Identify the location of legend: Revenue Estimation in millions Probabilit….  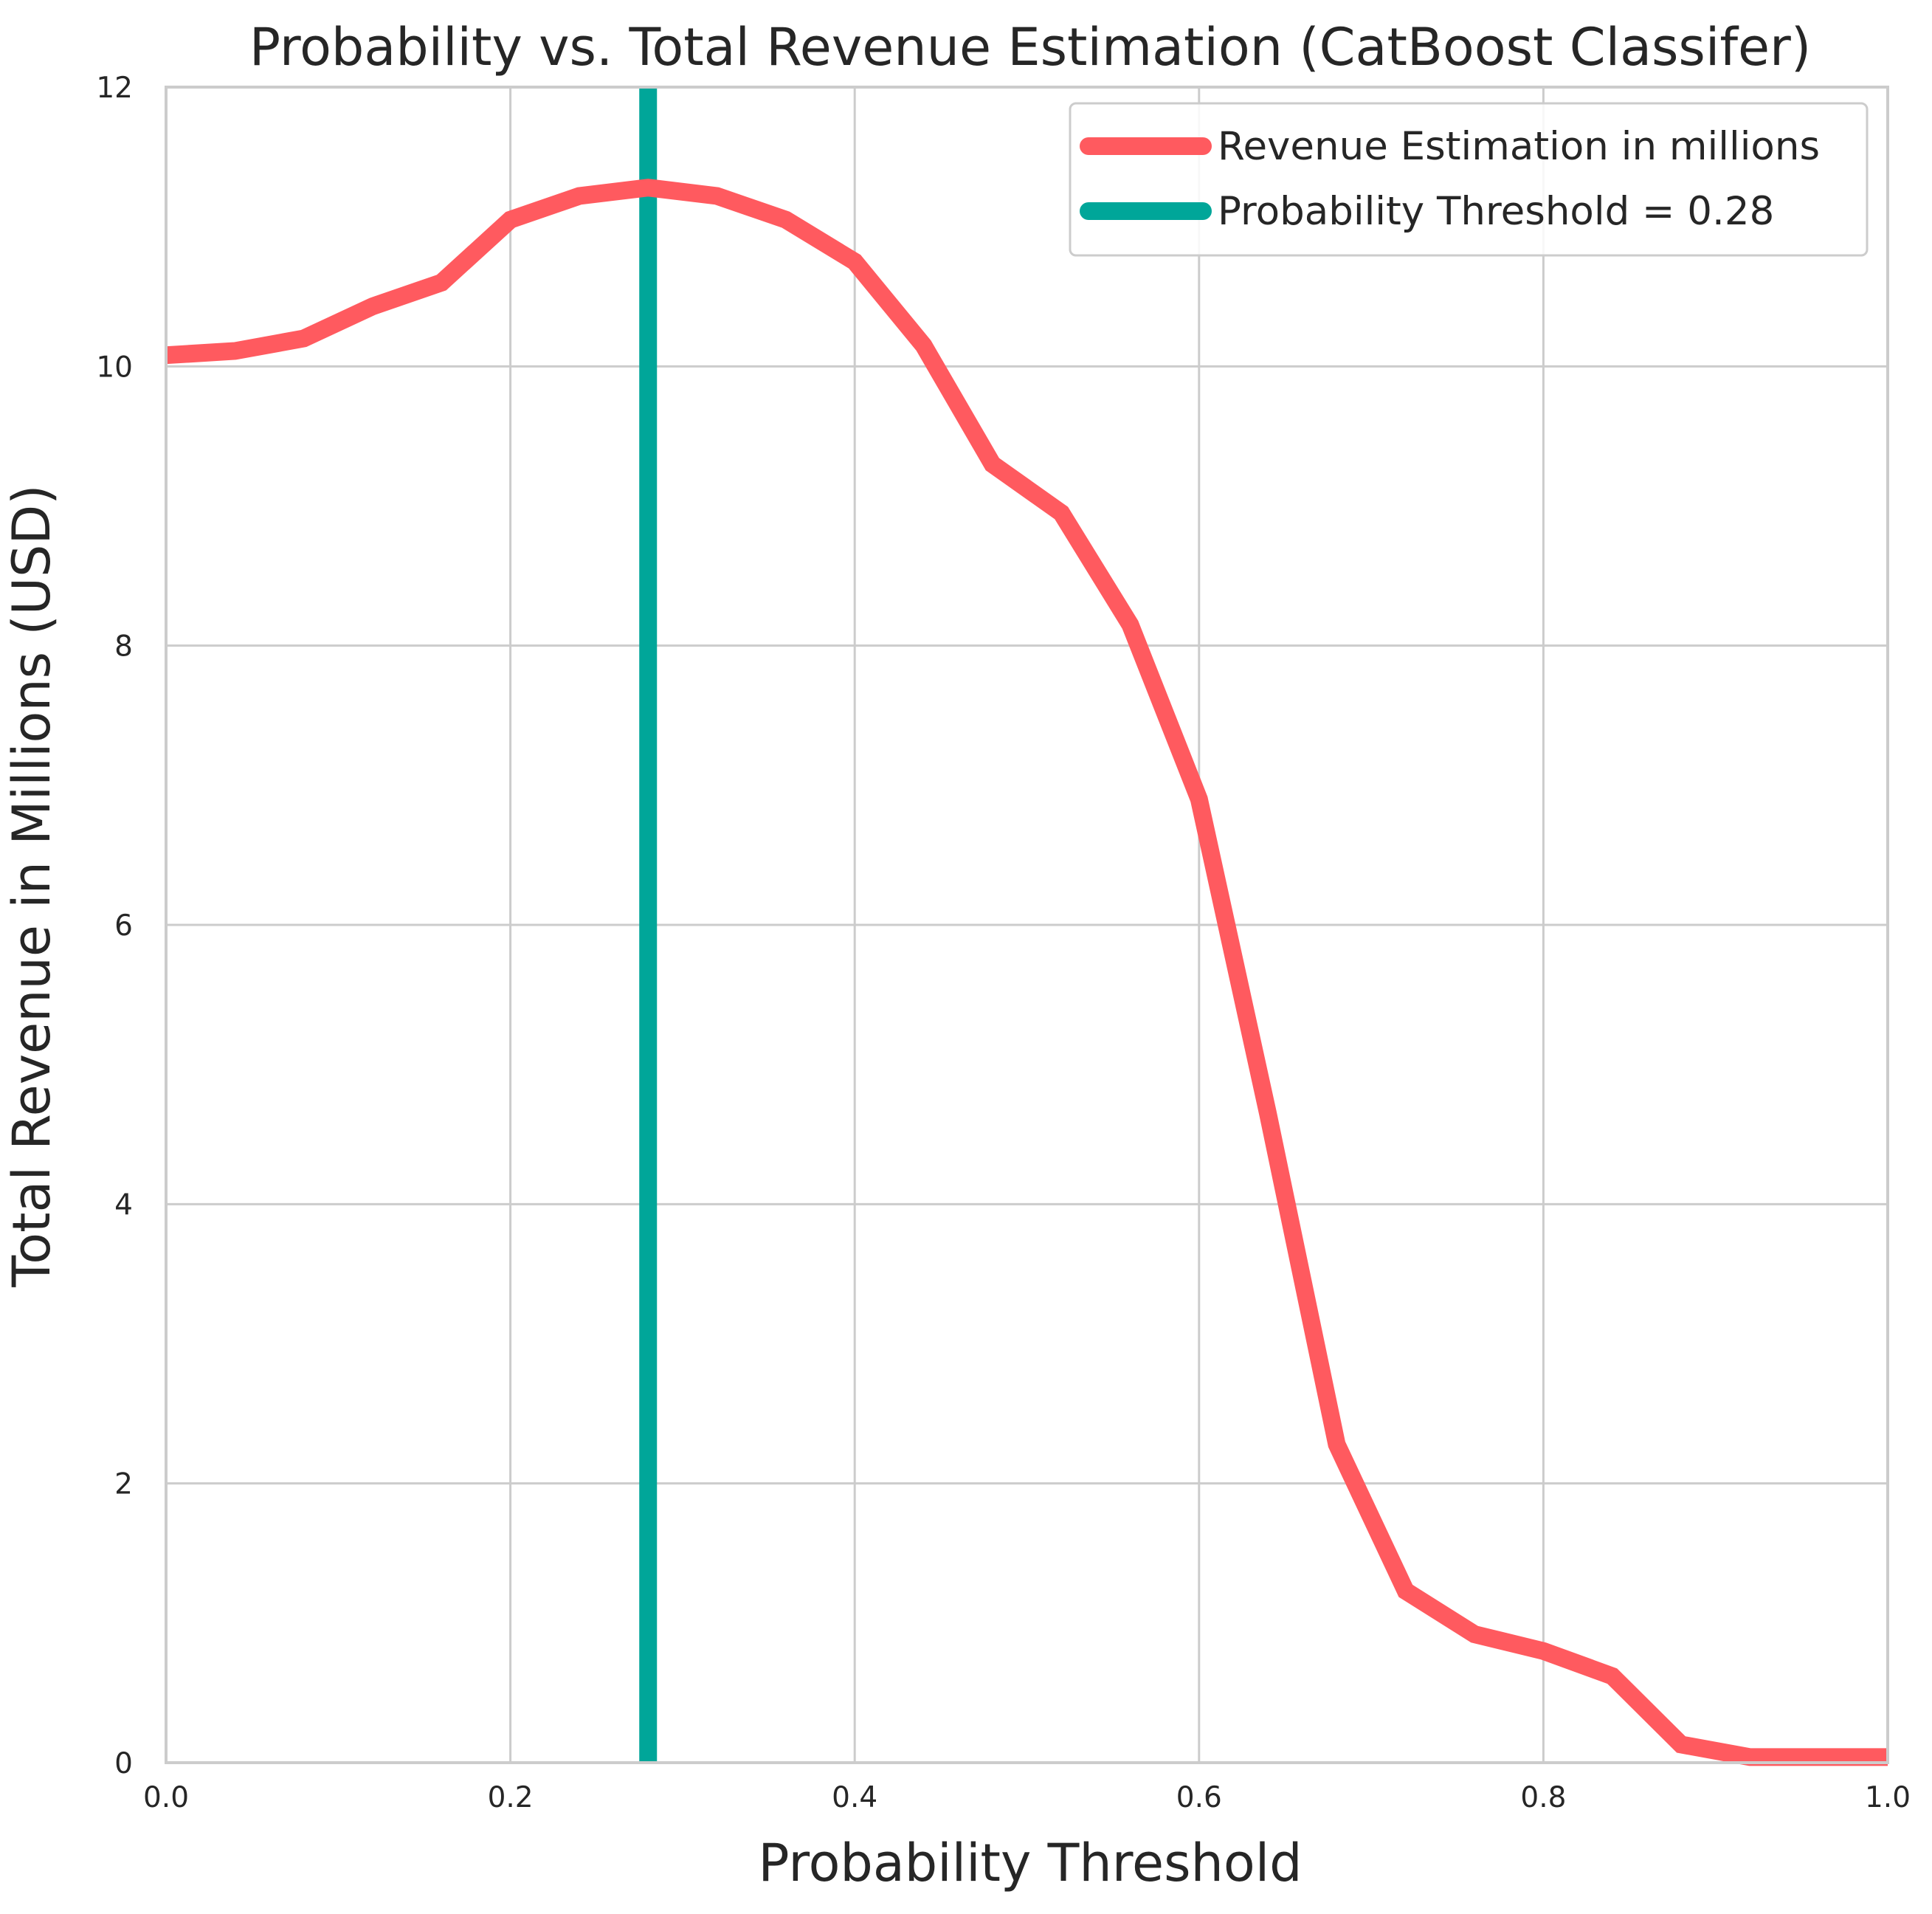
(1469, 179).